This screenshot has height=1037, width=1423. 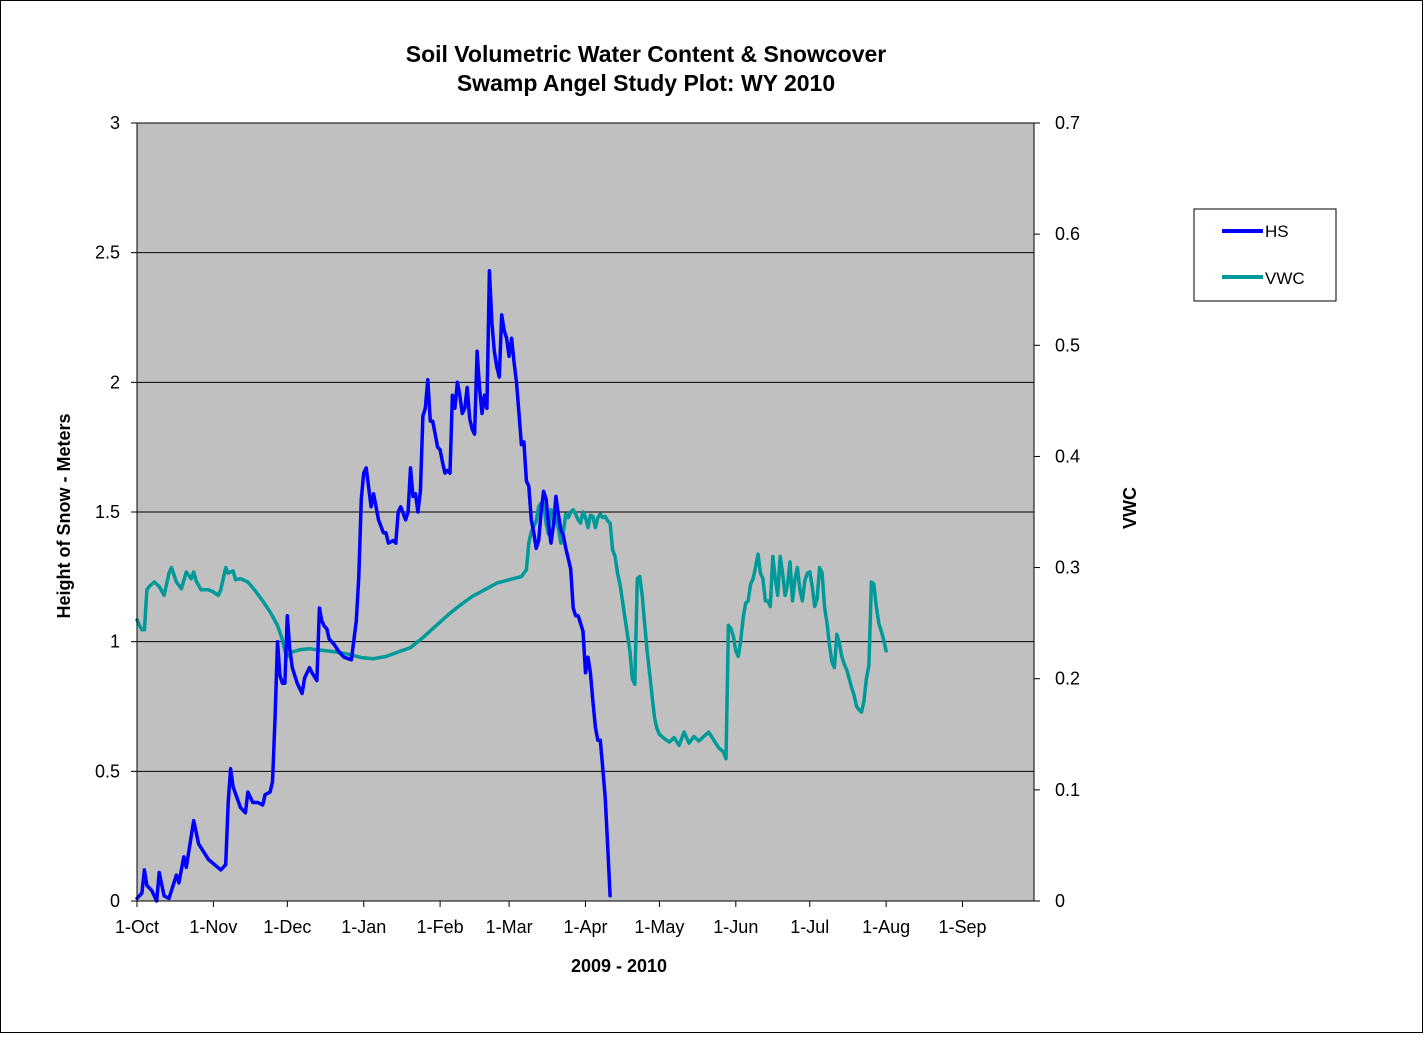 What do you see at coordinates (115, 382) in the screenshot?
I see `y-tick-label: 2` at bounding box center [115, 382].